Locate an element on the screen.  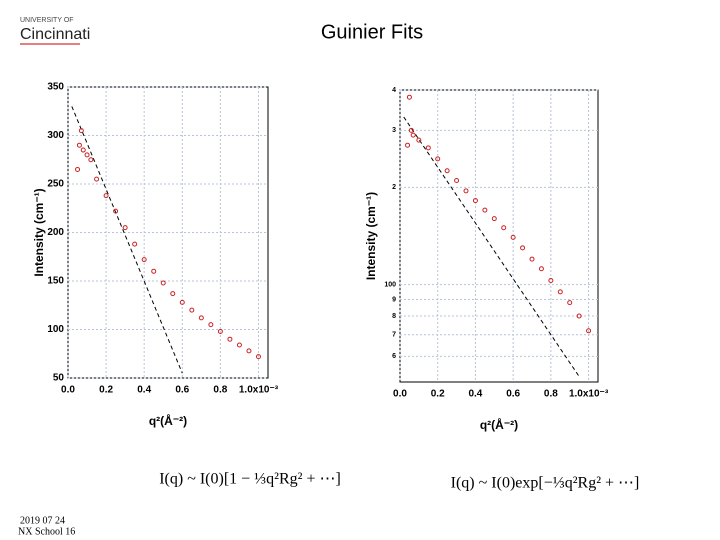
y-tick-label: 6 is located at coordinates (394, 356).